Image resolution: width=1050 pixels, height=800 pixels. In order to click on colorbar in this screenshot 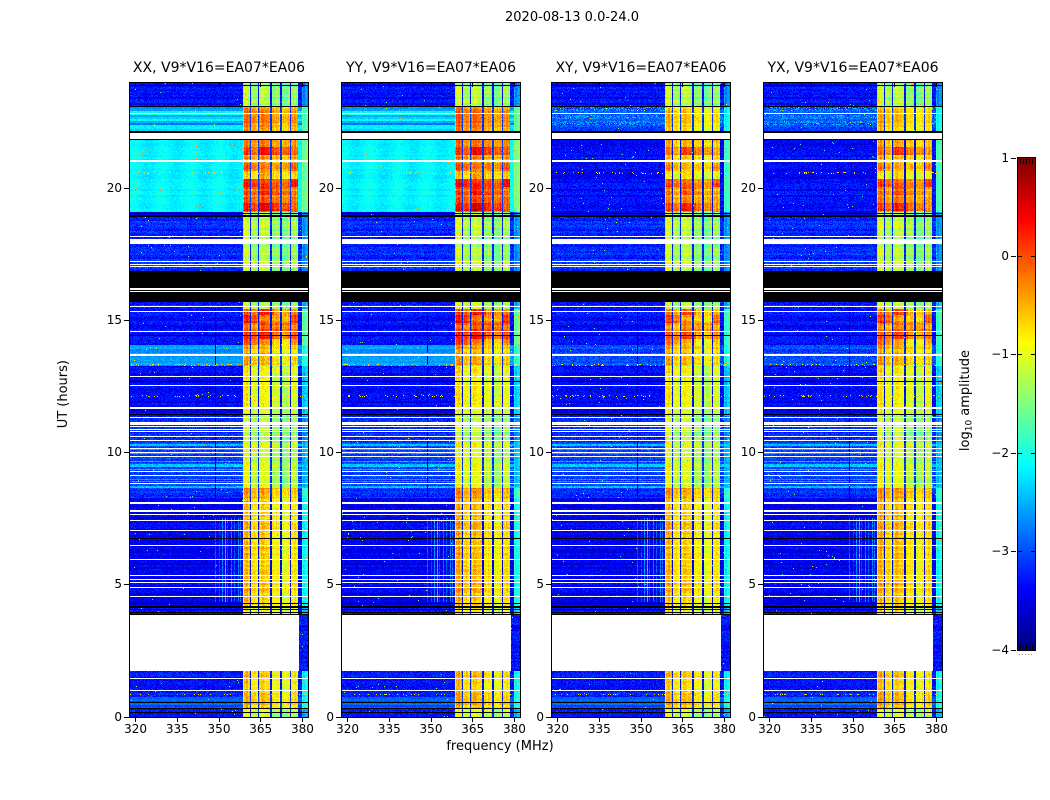, I will do `click(1026, 404)`.